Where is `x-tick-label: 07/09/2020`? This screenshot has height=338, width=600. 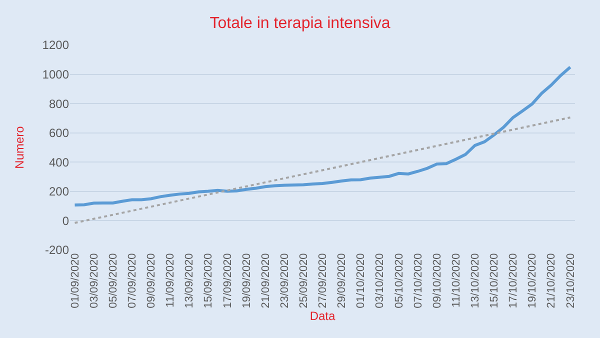 x-tick-label: 07/09/2020 is located at coordinates (132, 280).